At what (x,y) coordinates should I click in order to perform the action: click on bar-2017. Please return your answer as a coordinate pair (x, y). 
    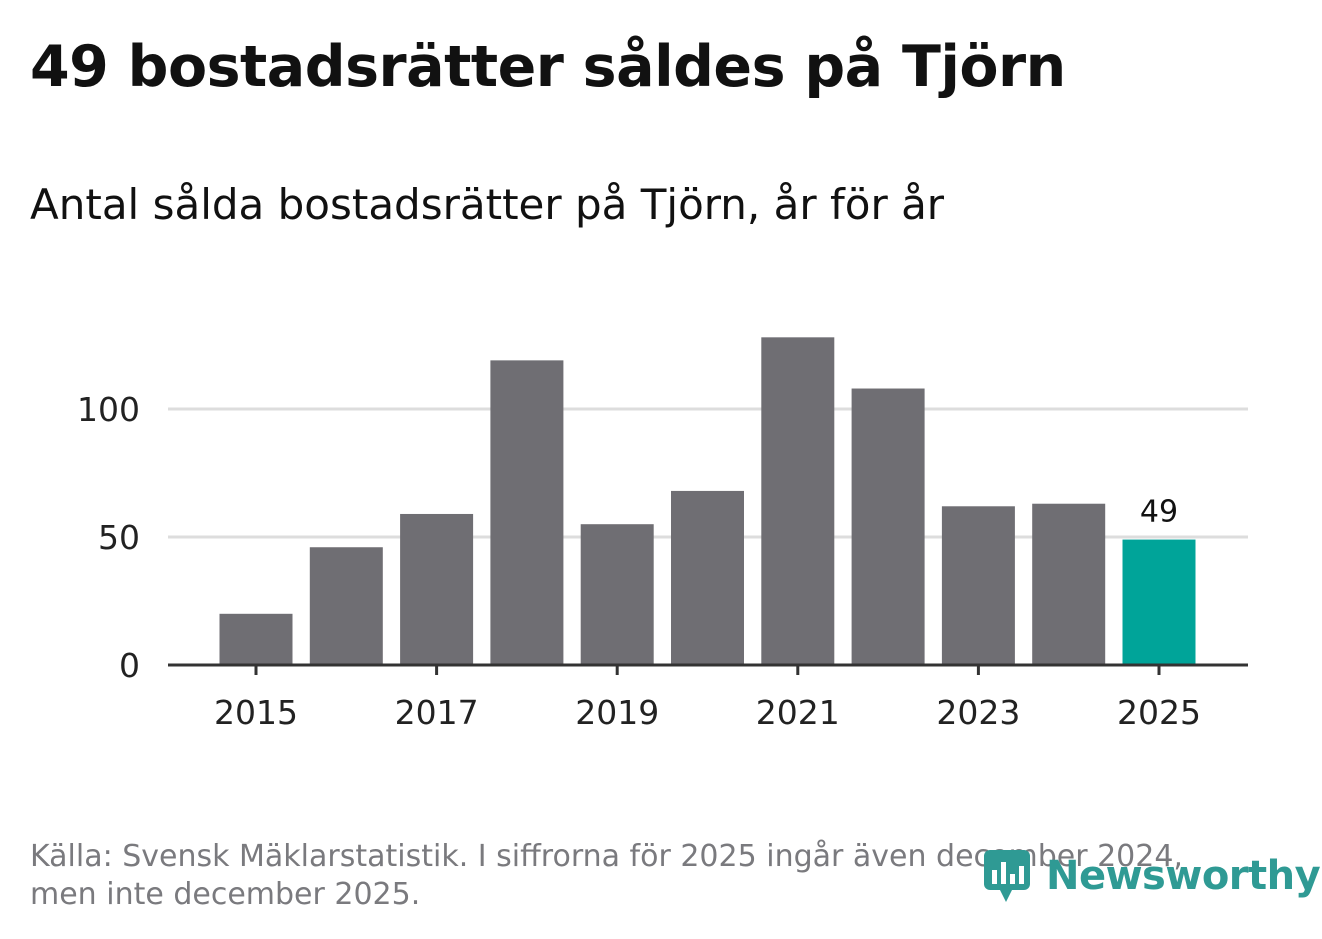
    Looking at the image, I should click on (437, 589).